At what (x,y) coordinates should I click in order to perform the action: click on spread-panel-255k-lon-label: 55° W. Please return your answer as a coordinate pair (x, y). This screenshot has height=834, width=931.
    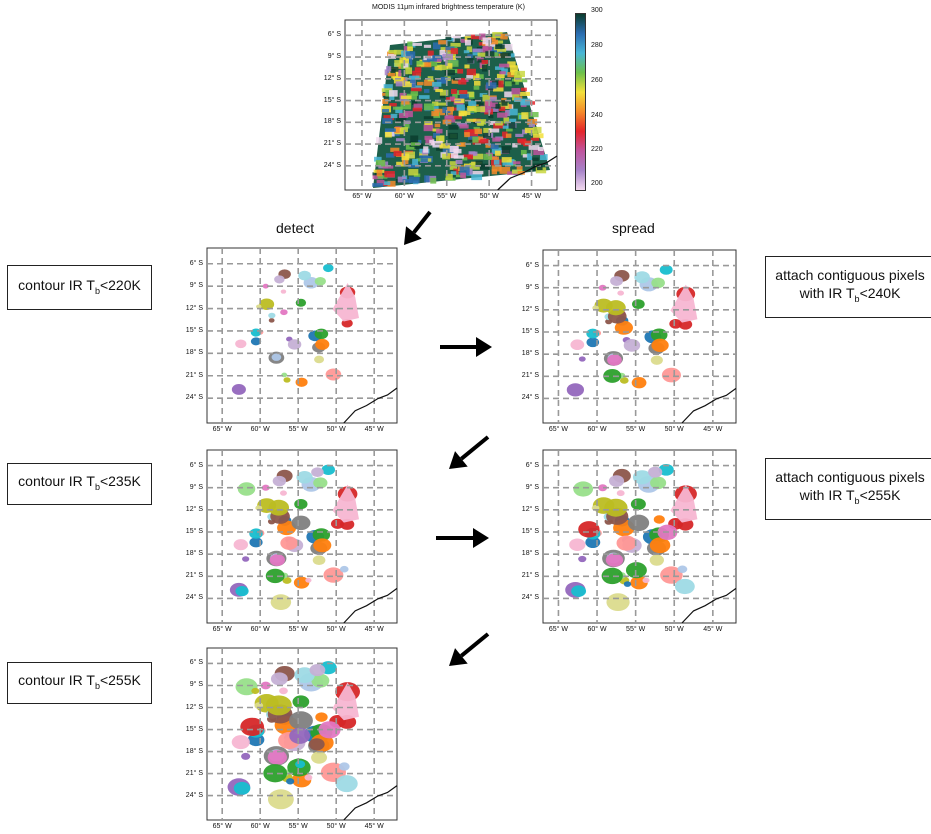
    Looking at the image, I should click on (636, 629).